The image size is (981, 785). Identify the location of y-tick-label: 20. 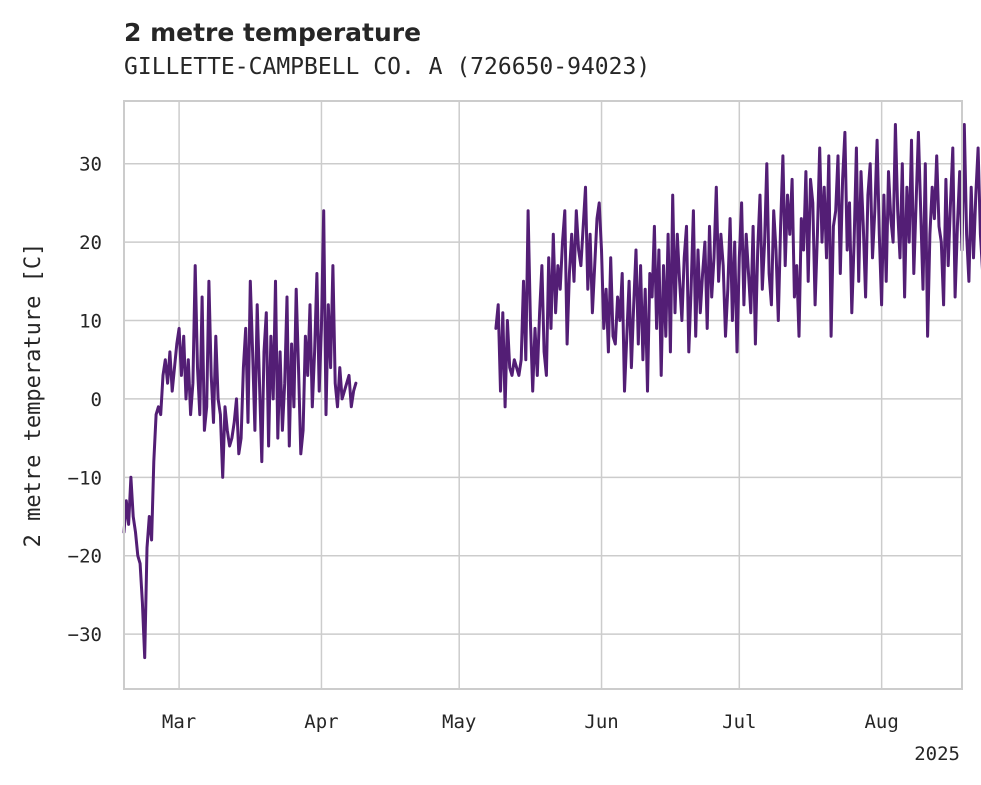
(90, 243).